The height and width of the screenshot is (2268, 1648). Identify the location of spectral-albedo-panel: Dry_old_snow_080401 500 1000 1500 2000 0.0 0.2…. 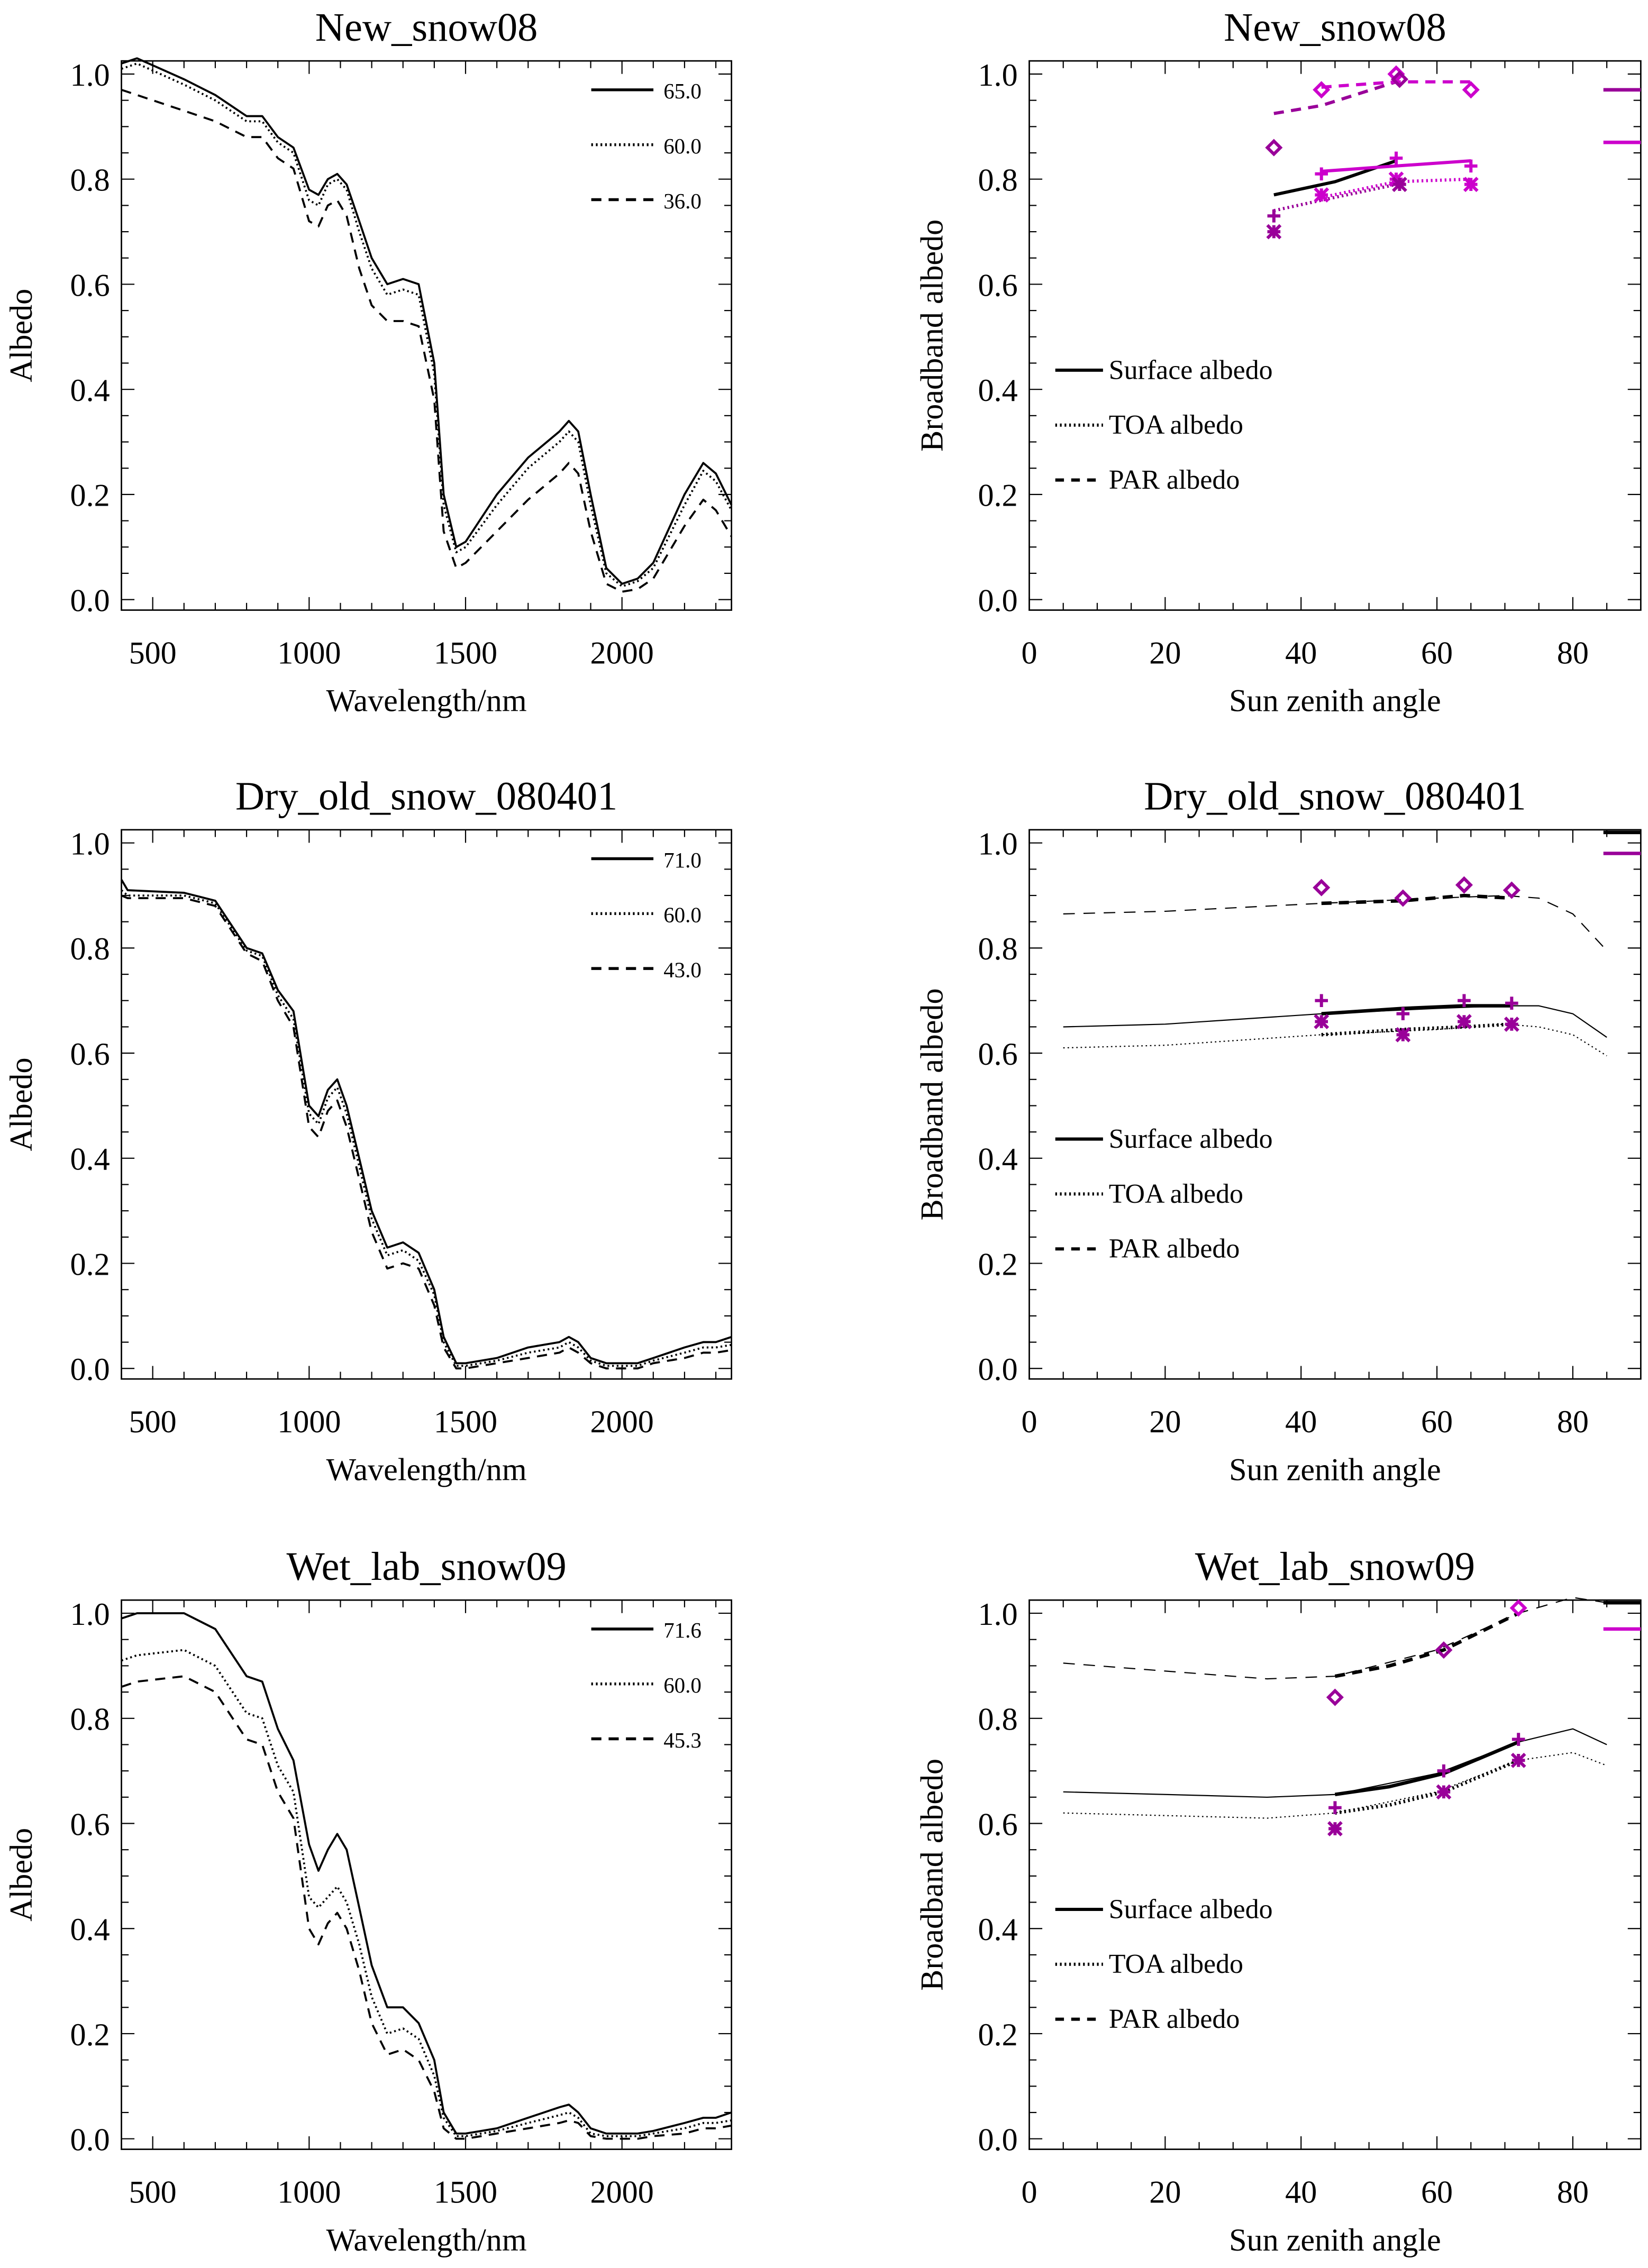
(368, 1130).